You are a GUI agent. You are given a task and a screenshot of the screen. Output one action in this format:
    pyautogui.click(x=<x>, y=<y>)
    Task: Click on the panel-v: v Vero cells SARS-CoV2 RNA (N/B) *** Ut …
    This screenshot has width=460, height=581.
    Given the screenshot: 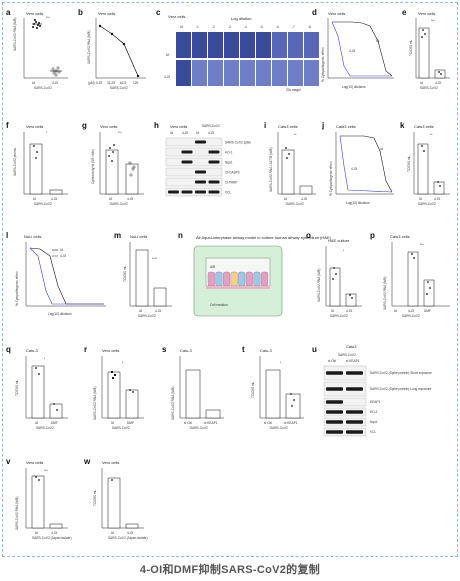 What is the action you would take?
    pyautogui.click(x=39, y=498)
    